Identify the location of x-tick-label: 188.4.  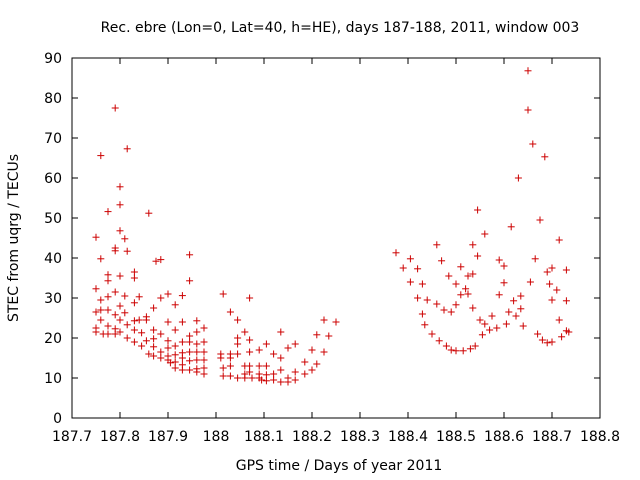
(408, 437).